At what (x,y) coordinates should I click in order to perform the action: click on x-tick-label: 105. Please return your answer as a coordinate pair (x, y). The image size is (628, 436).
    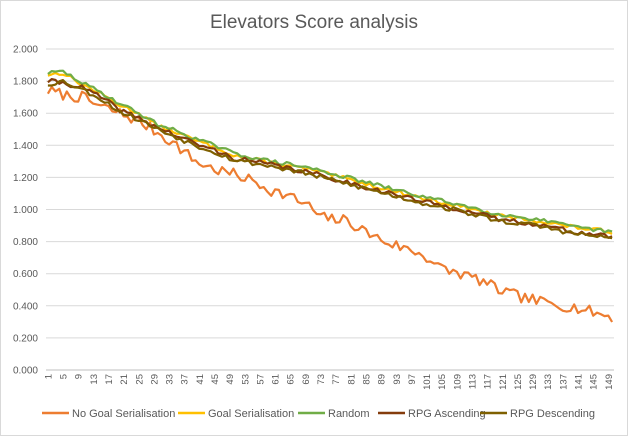
    Looking at the image, I should click on (442, 382).